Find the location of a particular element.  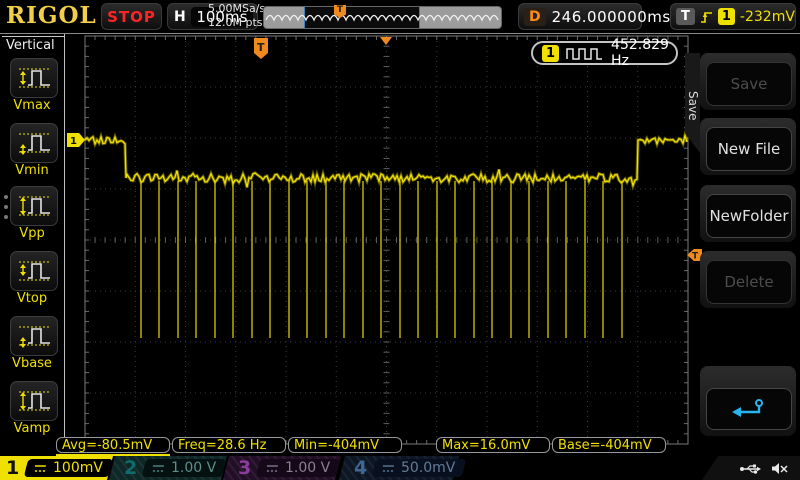

vtop-icon is located at coordinates (34, 271).